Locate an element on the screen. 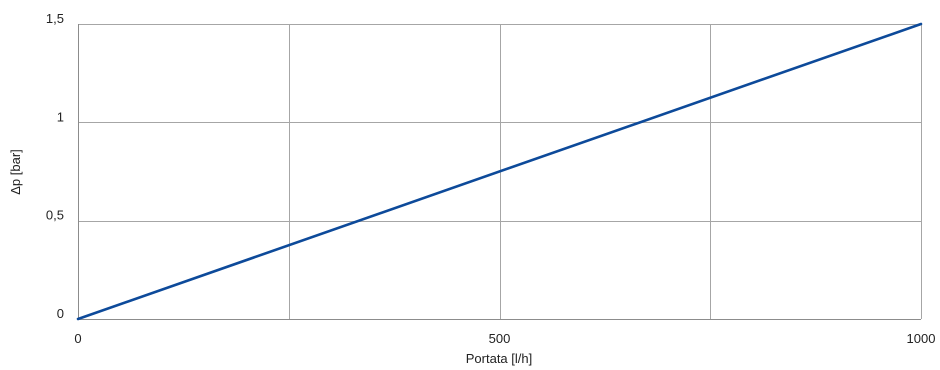 Image resolution: width=940 pixels, height=370 pixels. y-tick-label: 1 is located at coordinates (60, 116).